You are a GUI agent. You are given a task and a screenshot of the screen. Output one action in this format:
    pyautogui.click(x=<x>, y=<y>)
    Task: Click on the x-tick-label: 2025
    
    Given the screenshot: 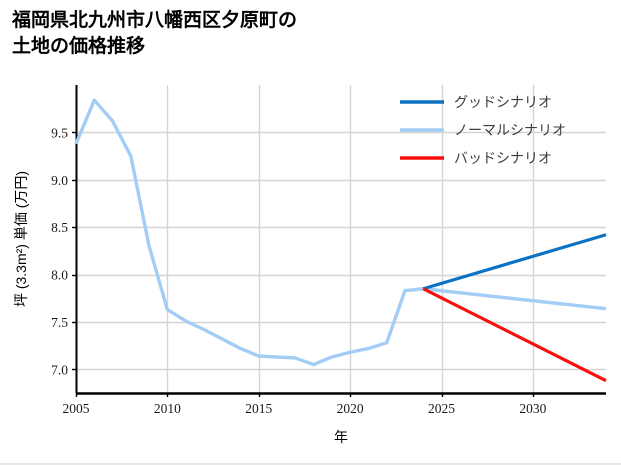 What is the action you would take?
    pyautogui.click(x=441, y=408)
    